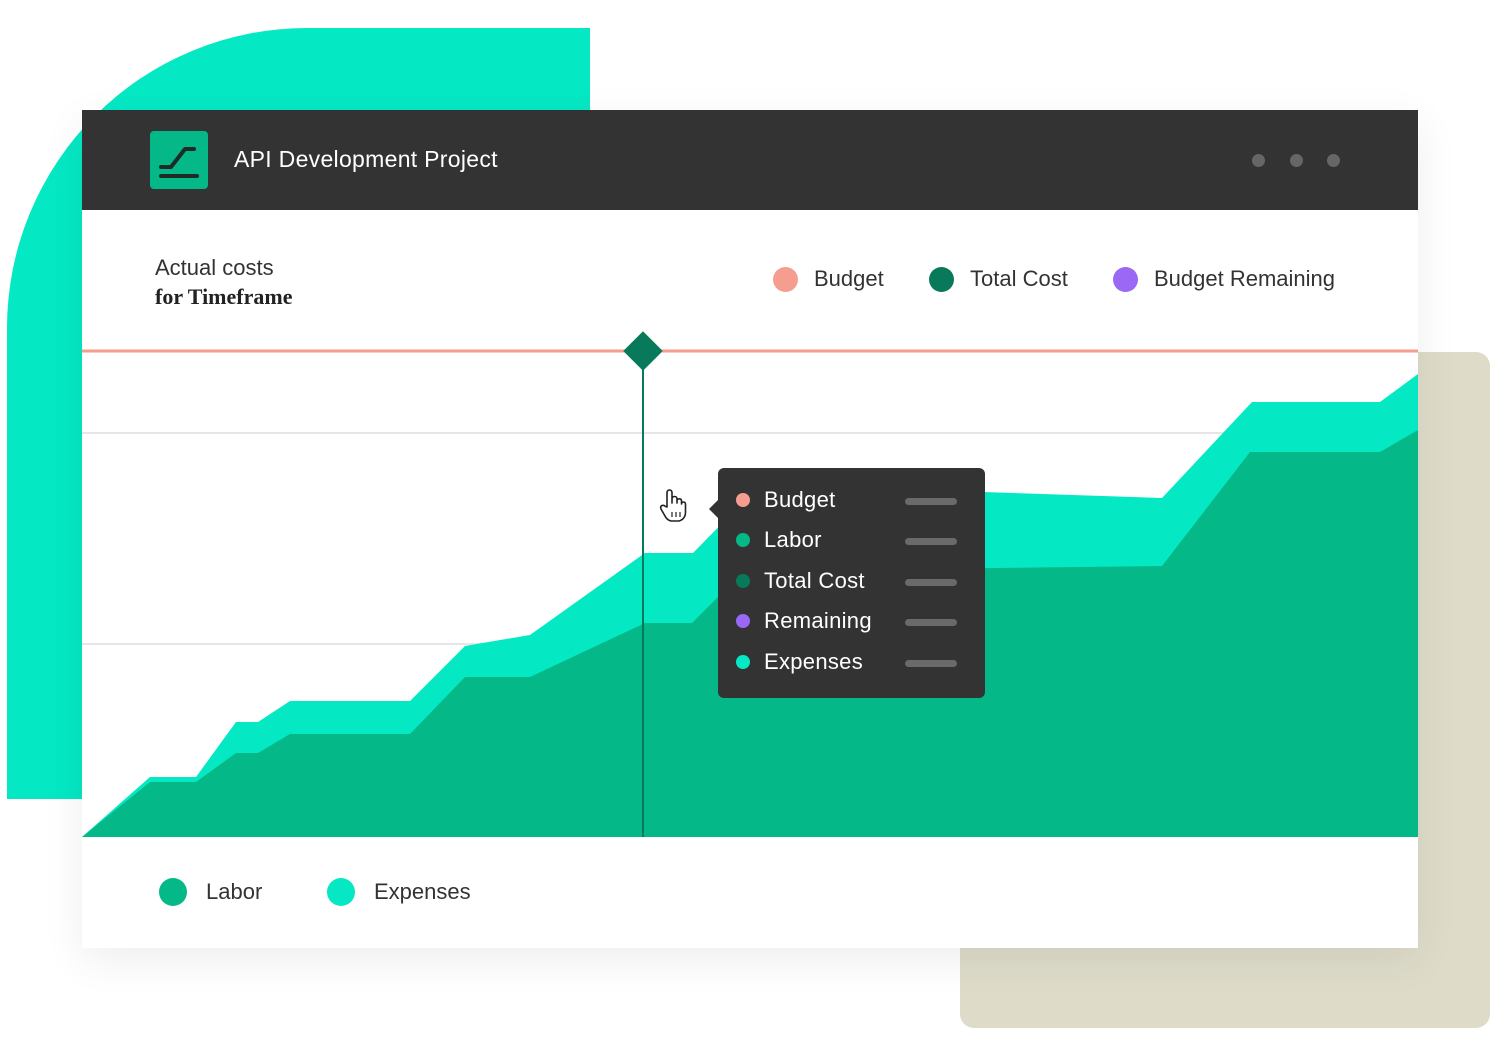 The image size is (1500, 1059). What do you see at coordinates (422, 891) in the screenshot?
I see `legend-label: Expenses` at bounding box center [422, 891].